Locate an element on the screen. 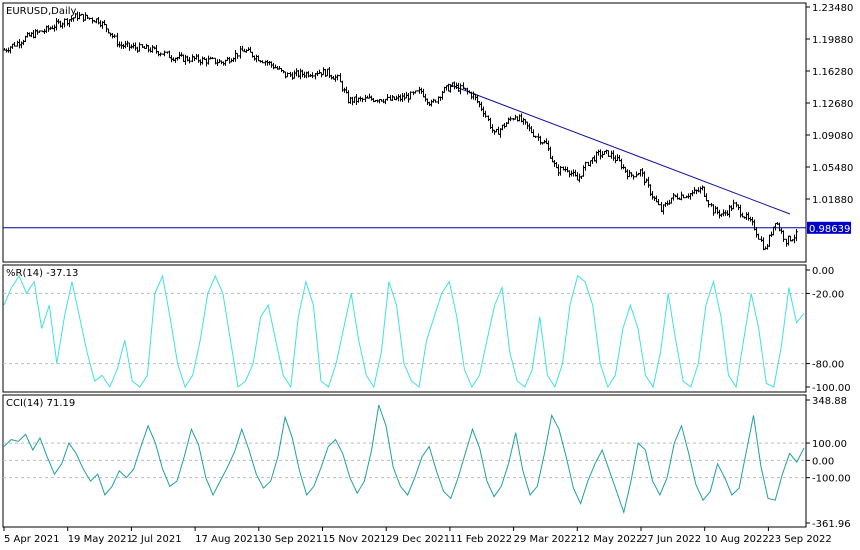 This screenshot has height=550, width=860. wpr-tick-label: -100.00 is located at coordinates (831, 388).